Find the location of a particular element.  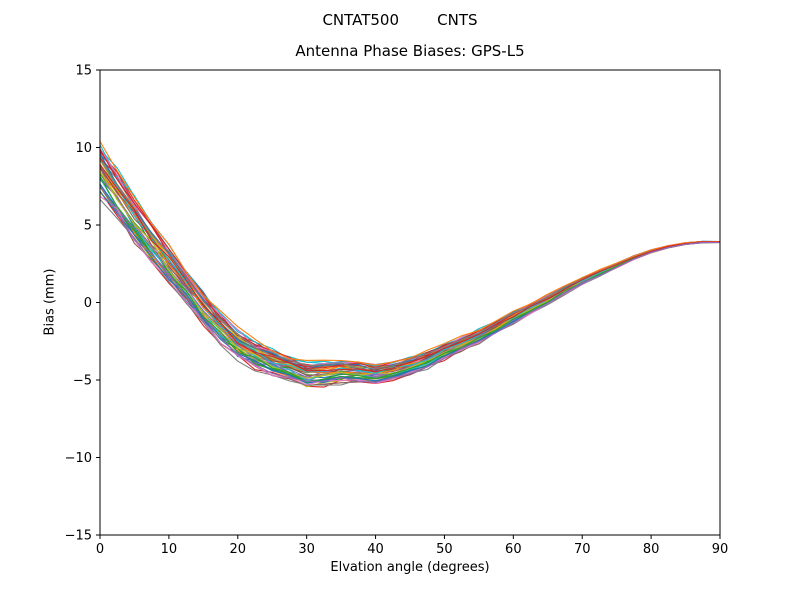

x-tick-label: 60 is located at coordinates (513, 549).